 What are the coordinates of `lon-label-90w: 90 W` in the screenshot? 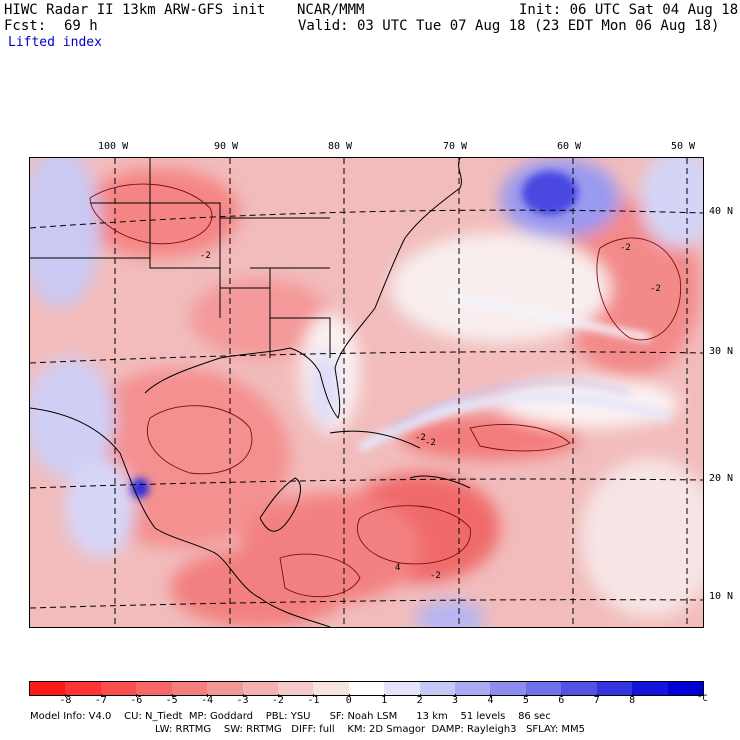 It's located at (226, 146).